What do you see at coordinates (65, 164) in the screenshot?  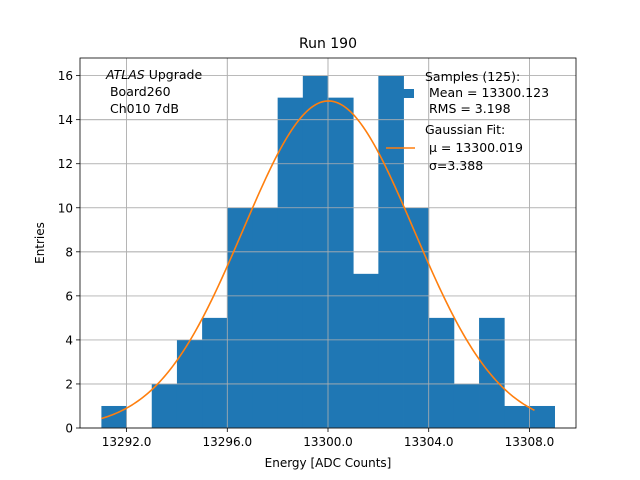 I see `y-tick-label: 12` at bounding box center [65, 164].